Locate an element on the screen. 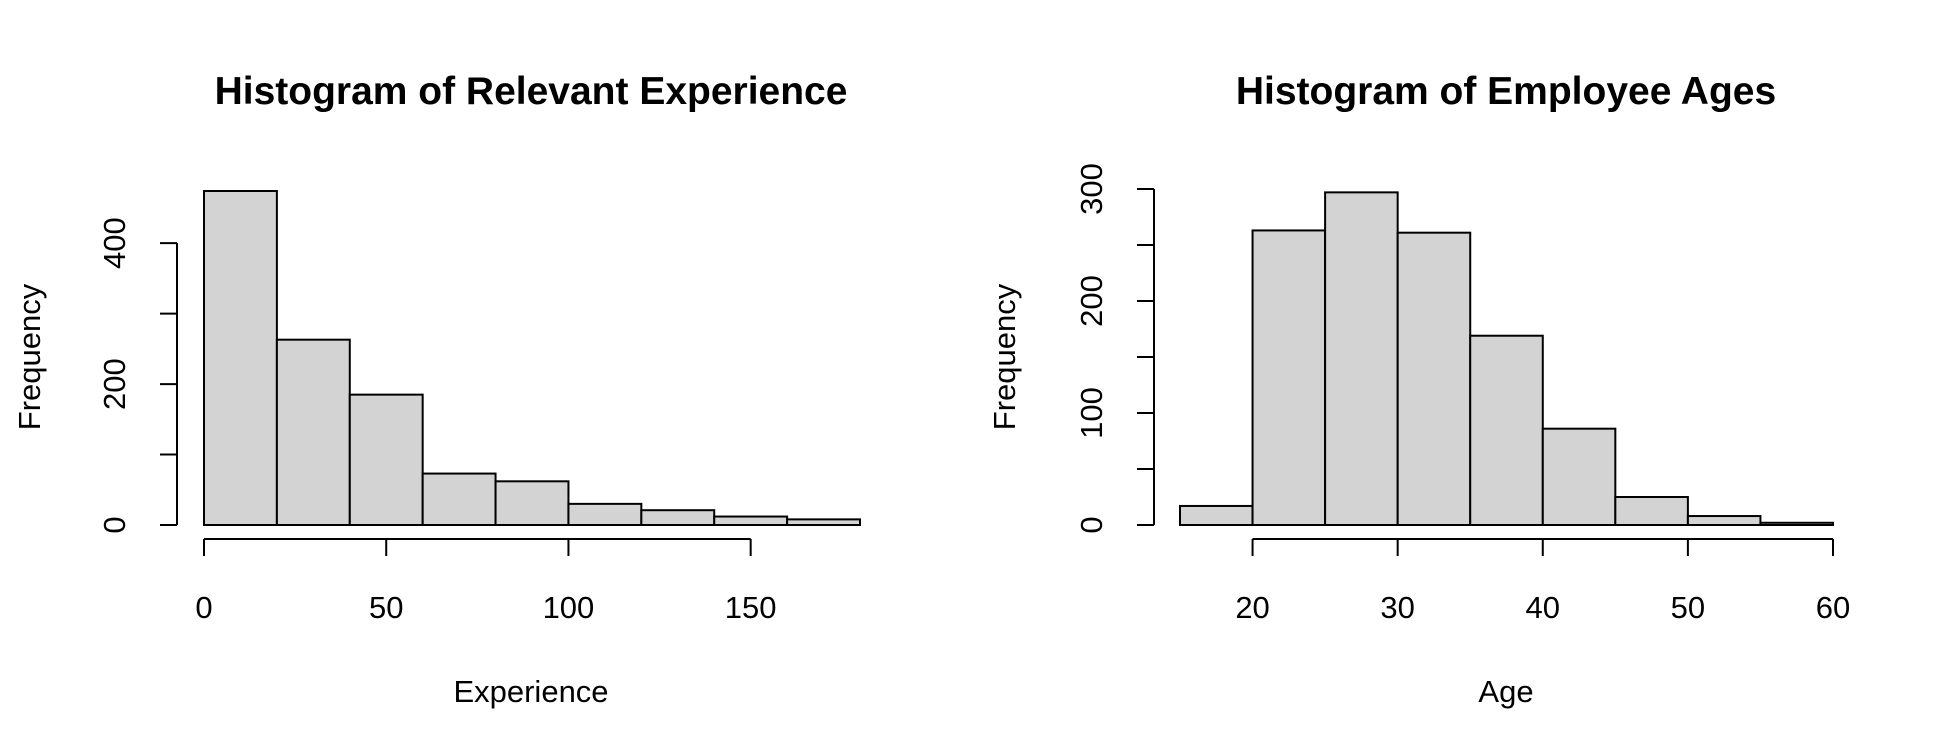  chart-title: Histogram of Employee Ages is located at coordinates (1506, 91).